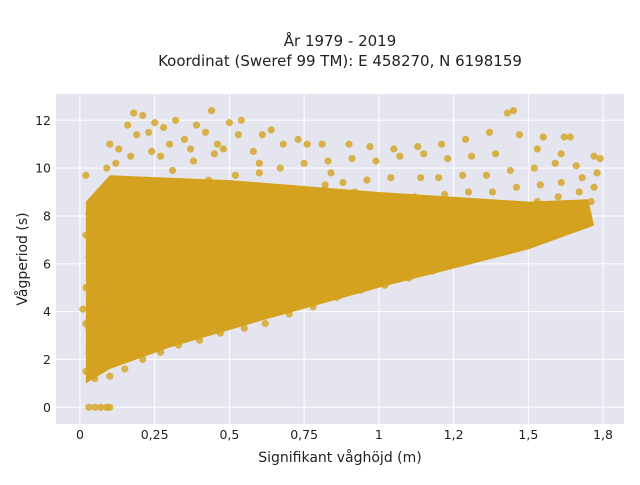  Describe the element at coordinates (47, 263) in the screenshot. I see `y-tick-label-3: 6` at that location.